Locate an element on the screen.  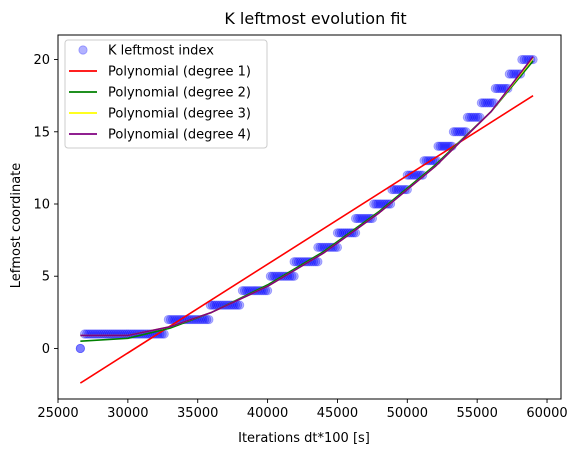
legend-label: Polynomial (degree 4) is located at coordinates (179, 135).